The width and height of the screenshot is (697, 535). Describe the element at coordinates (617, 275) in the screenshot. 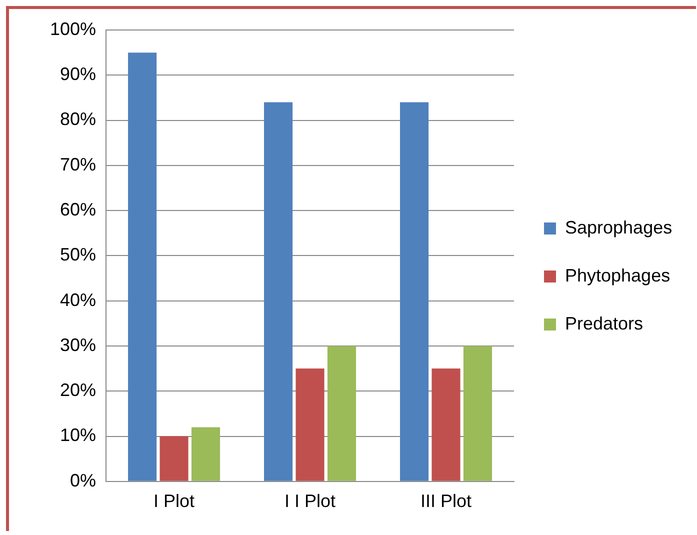

I see `legend-label: Phytophages` at that location.